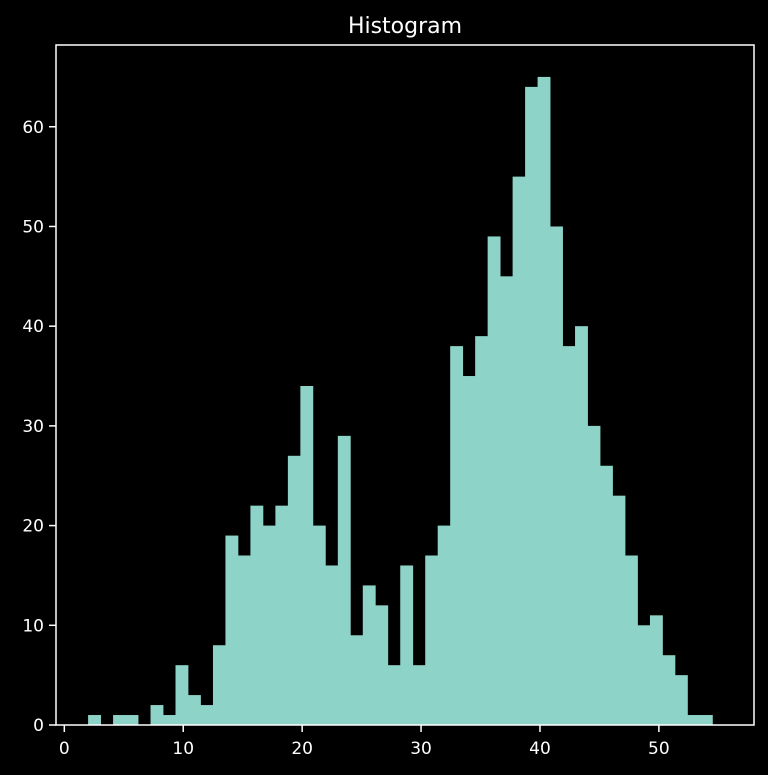 The width and height of the screenshot is (768, 775). I want to click on y-axis: 0 10 20 30 40 50 60, so click(39, 427).